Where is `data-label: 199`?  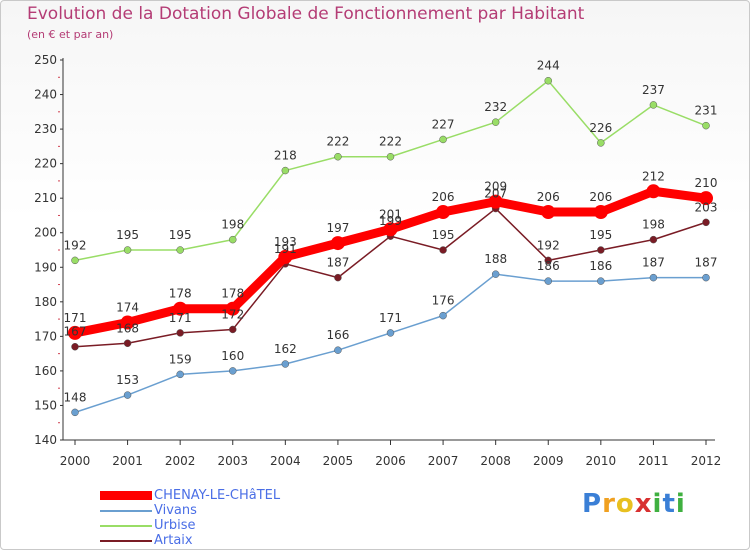
data-label: 199 is located at coordinates (390, 221).